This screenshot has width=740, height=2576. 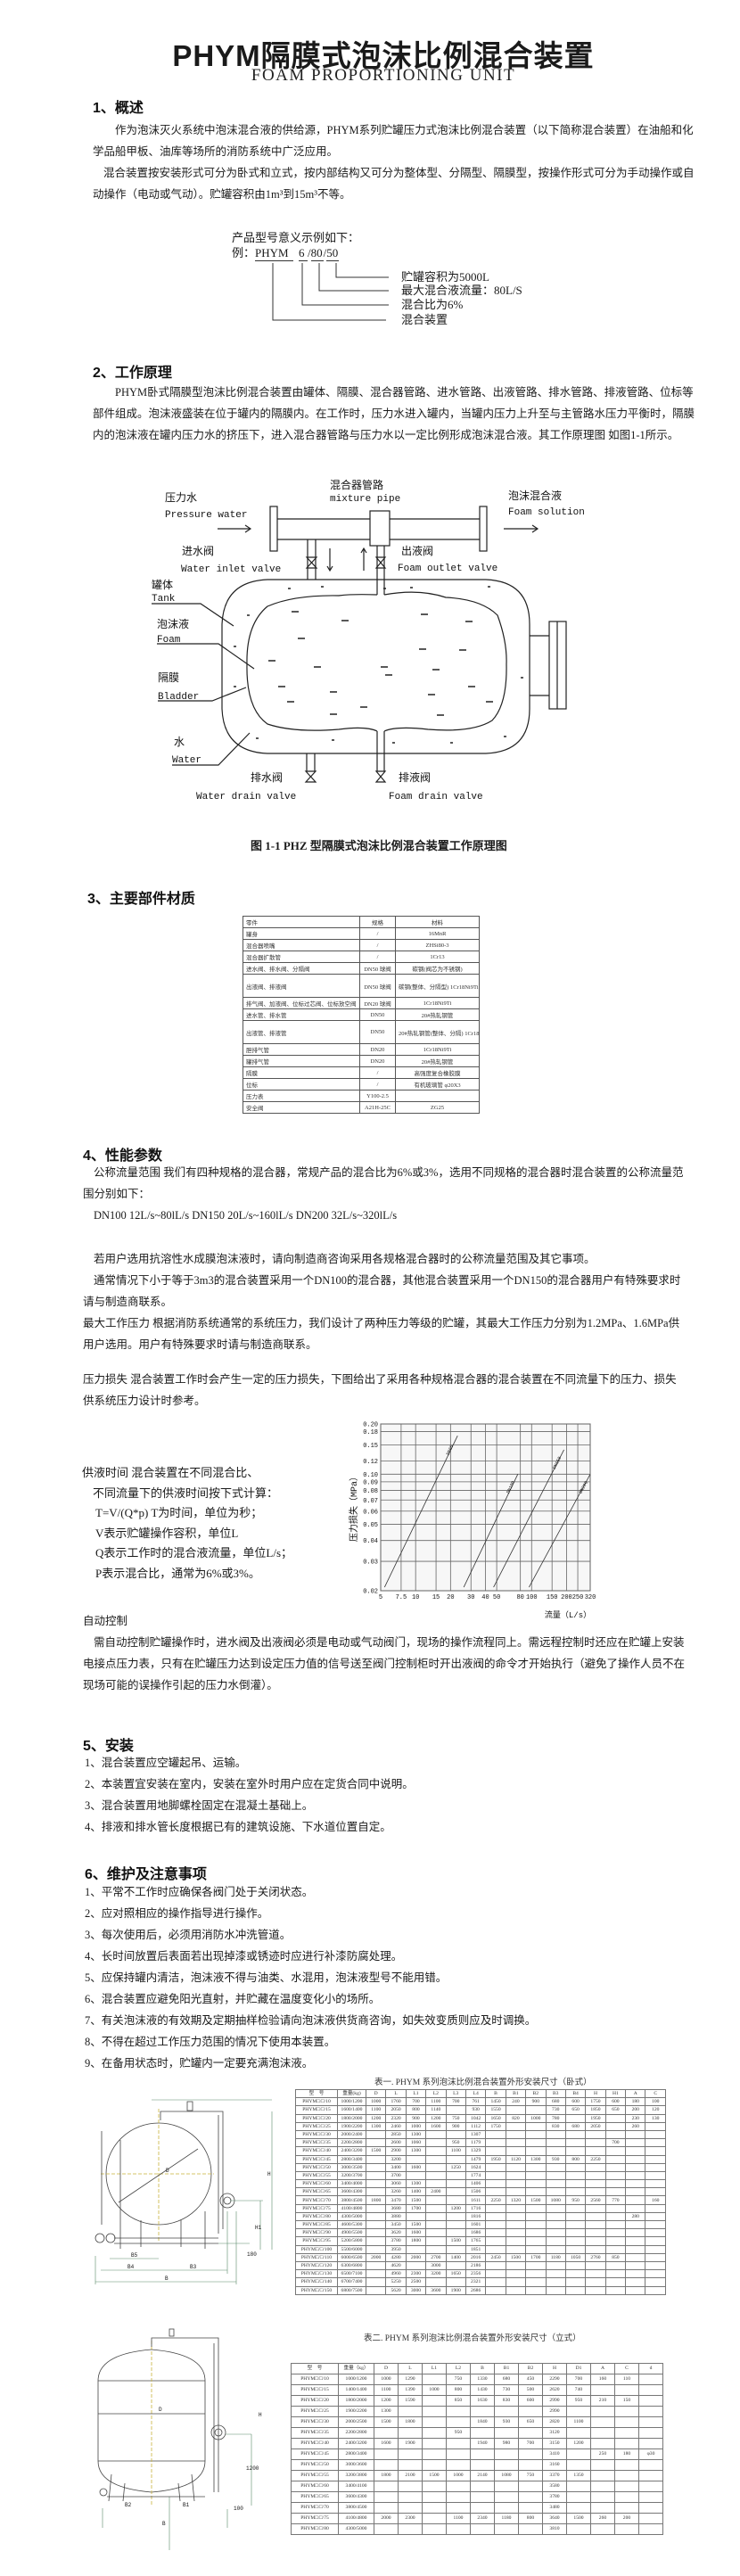 I want to click on table-cell: 罐身, so click(x=302, y=933).